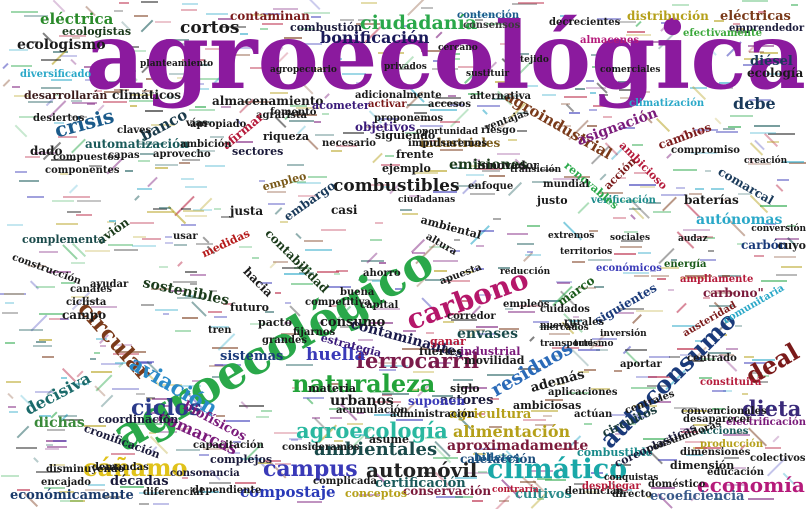 The height and width of the screenshot is (509, 808). Describe the element at coordinates (500, 96) in the screenshot. I see `cloud-word: alternativa` at that location.